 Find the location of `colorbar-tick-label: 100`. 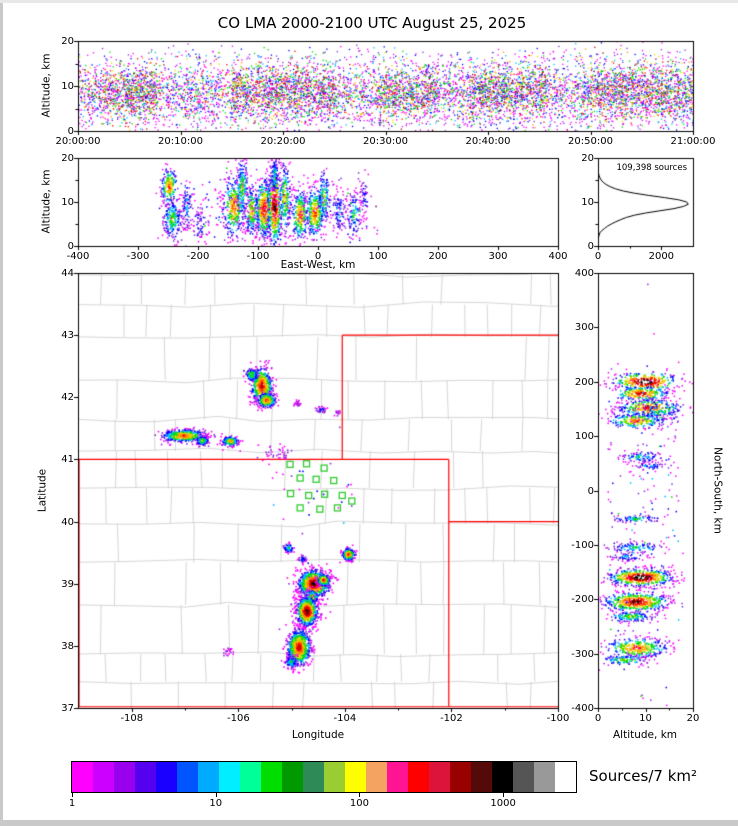

colorbar-tick-label: 100 is located at coordinates (359, 803).